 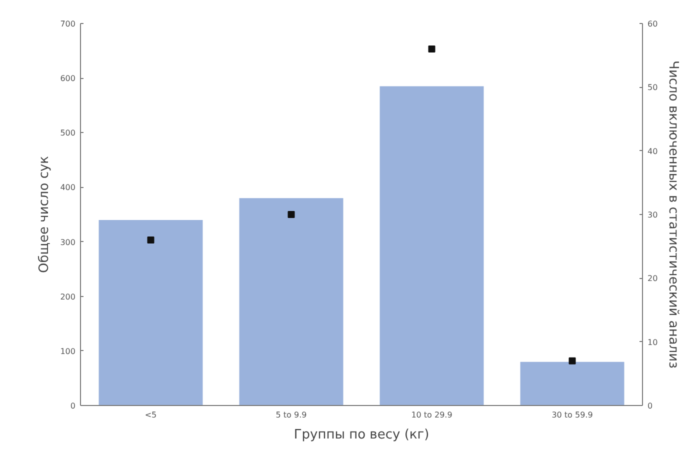 I want to click on y-tick-label: 200, so click(x=68, y=297).